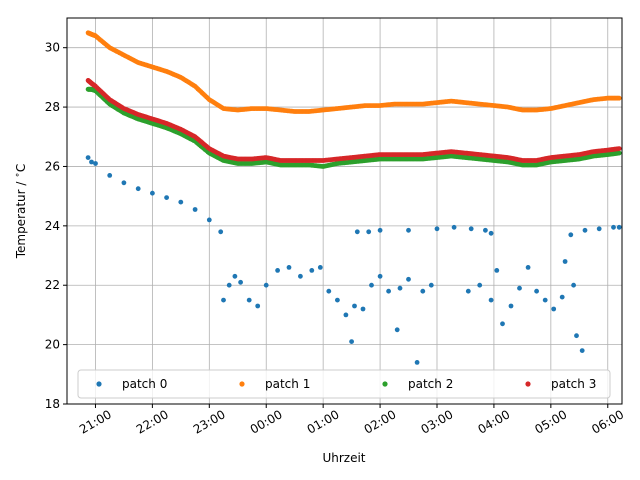 The image size is (640, 480). I want to click on x-tick-label: 02:00, so click(380, 421).